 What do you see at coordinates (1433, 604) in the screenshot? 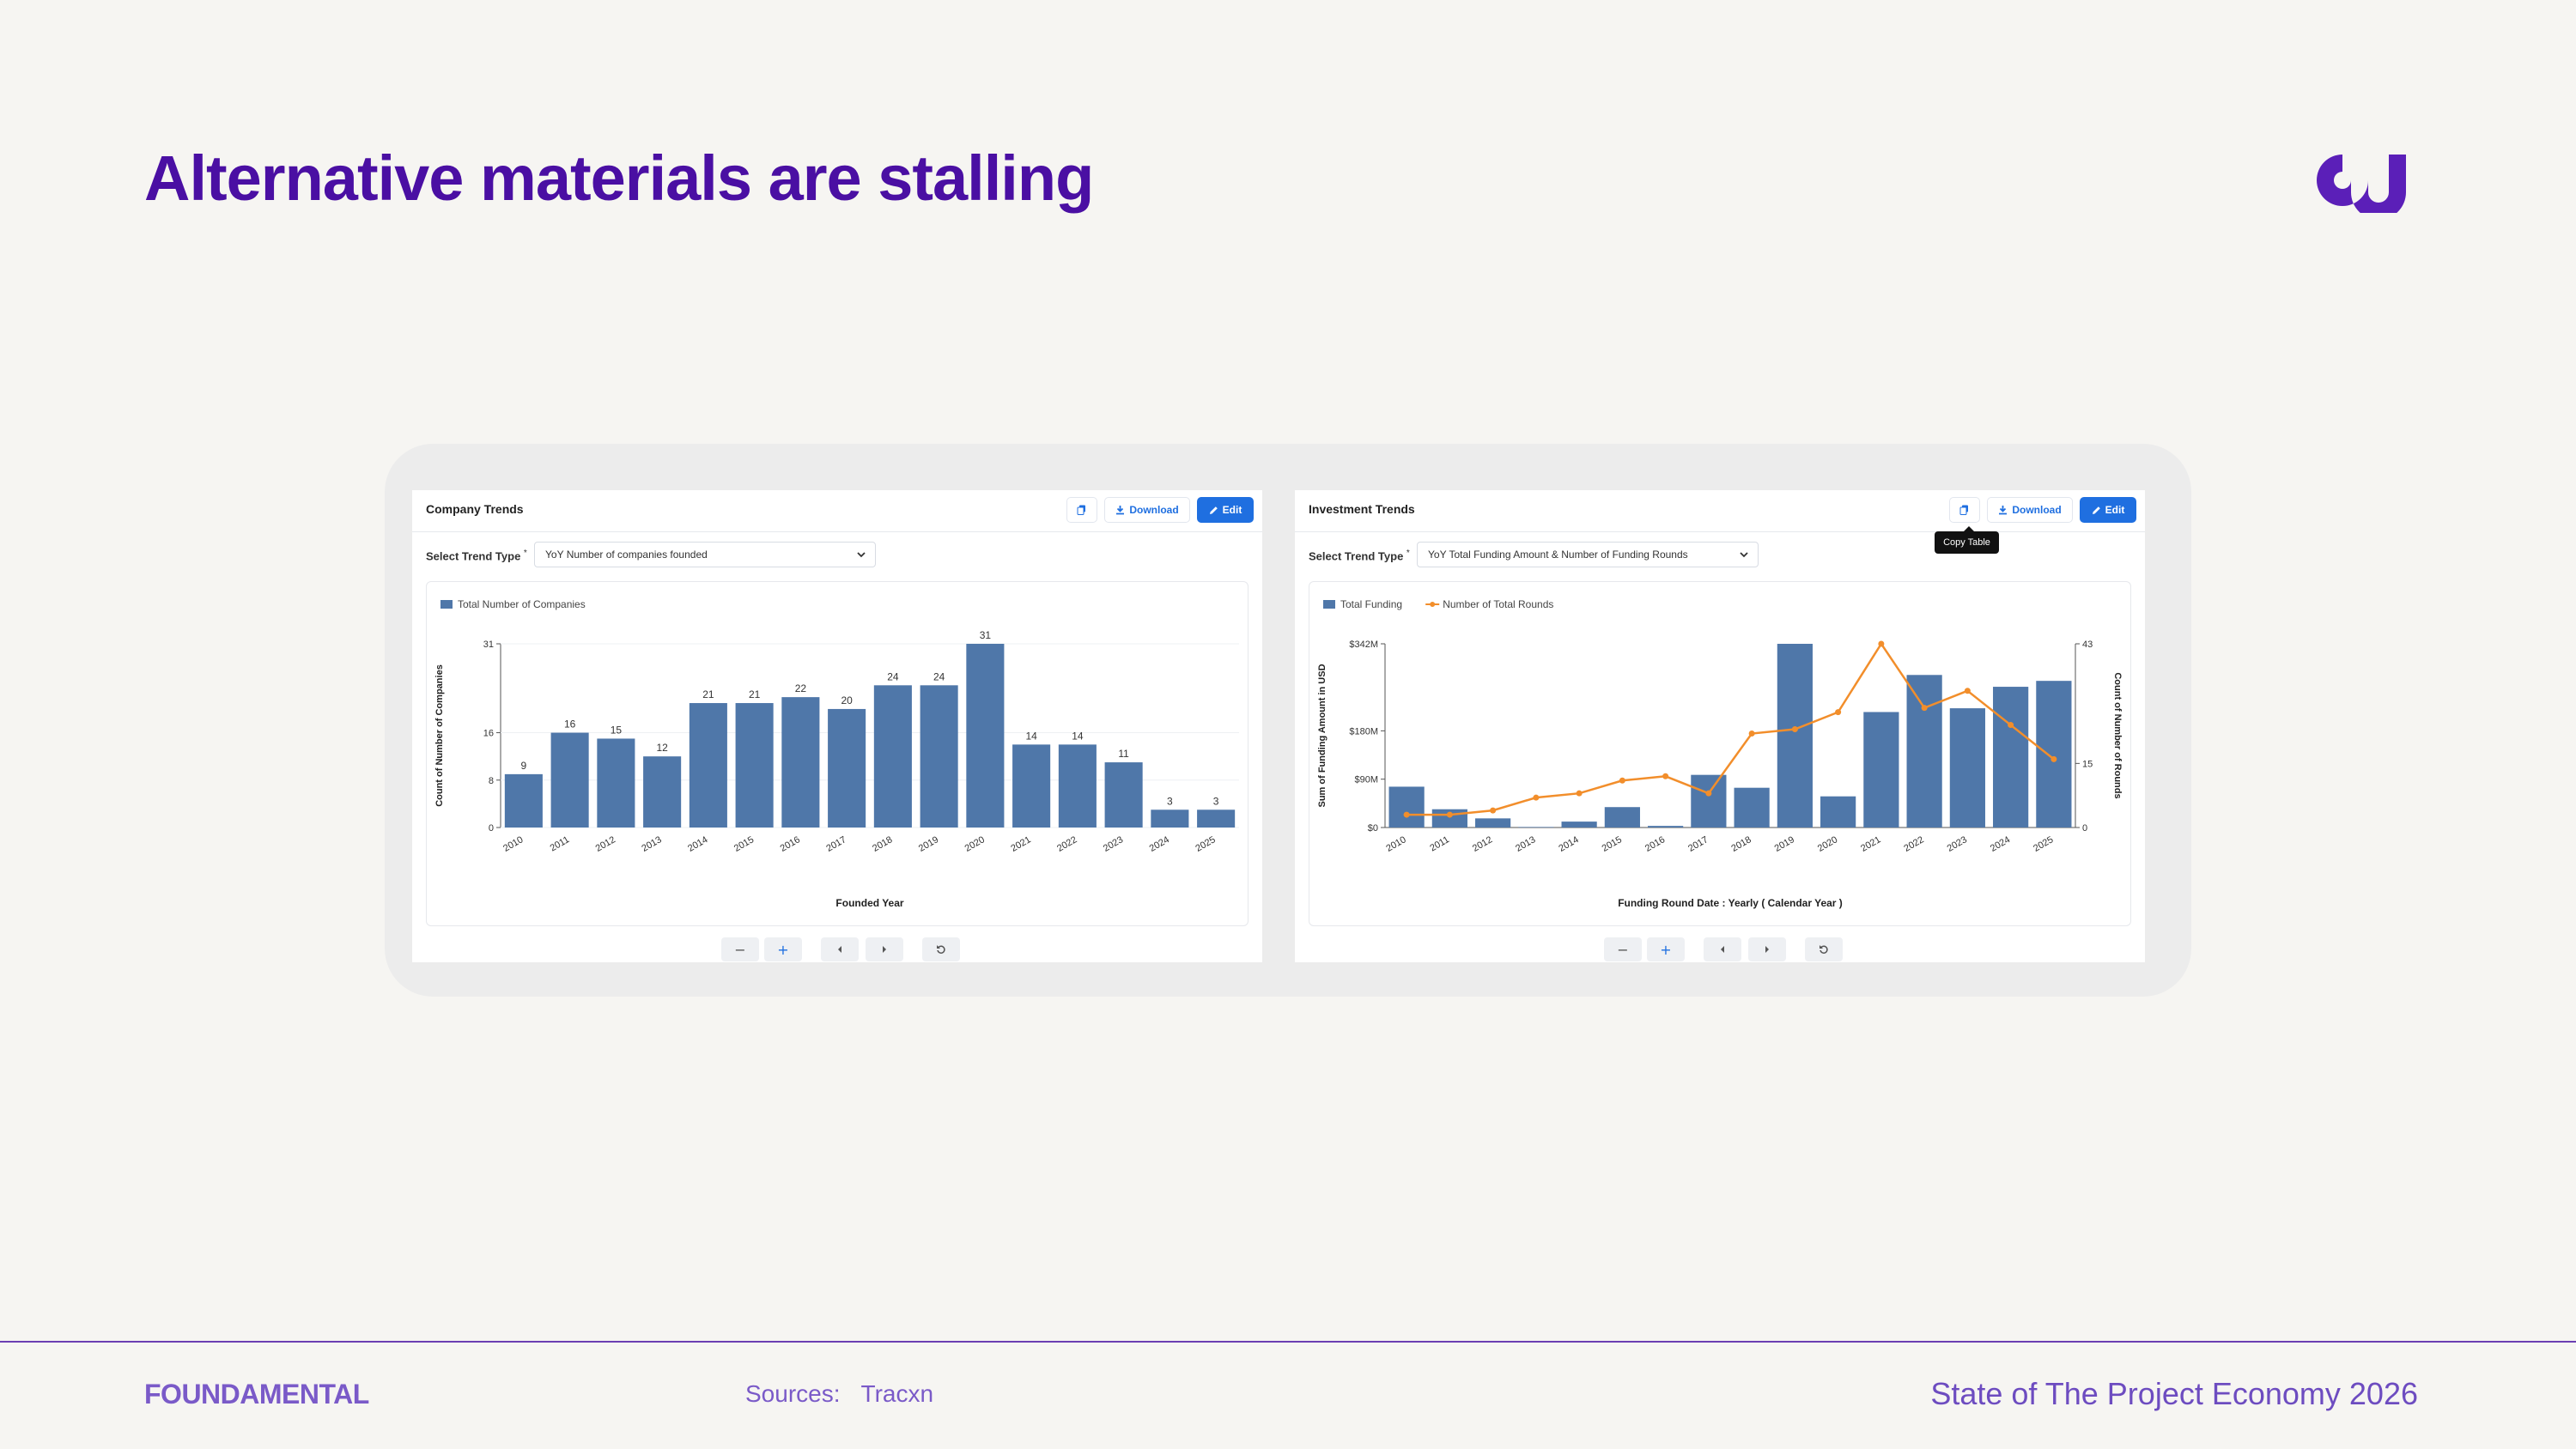
I see `legend-swatch` at bounding box center [1433, 604].